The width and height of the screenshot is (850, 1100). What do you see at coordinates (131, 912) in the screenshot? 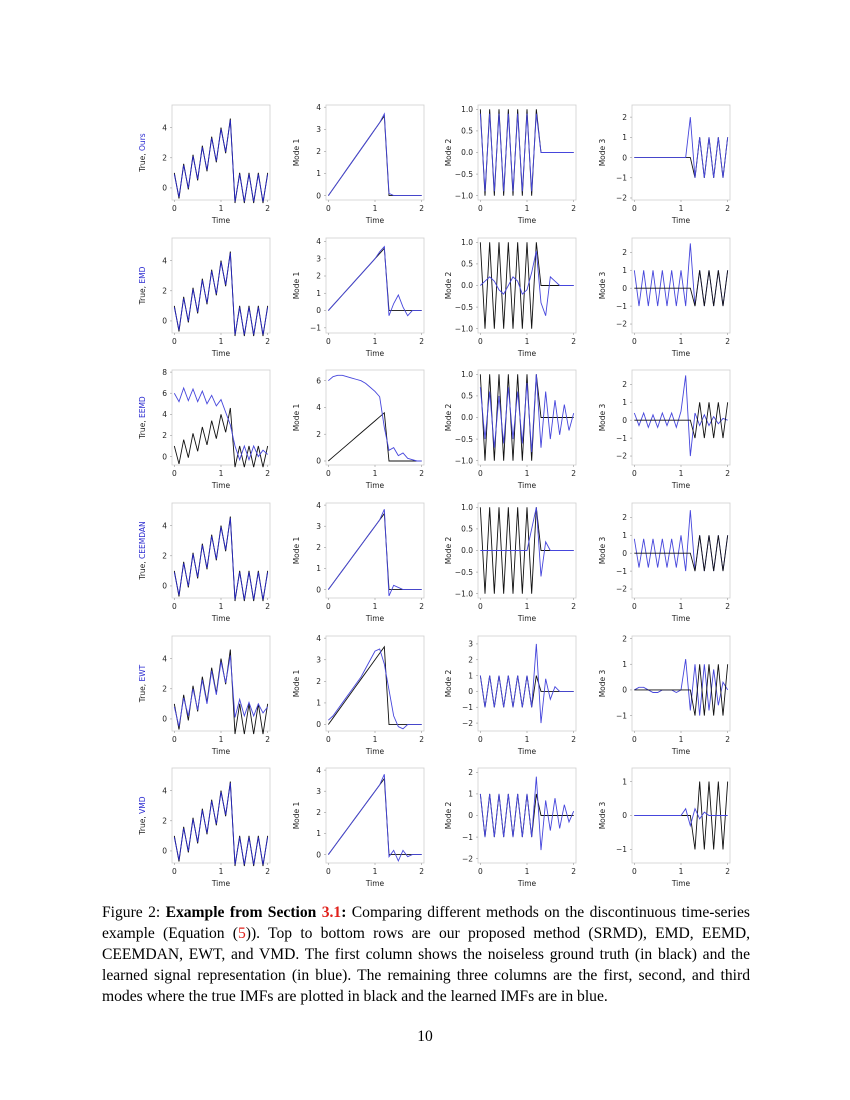
I see `caption-label: Figure 2:` at bounding box center [131, 912].